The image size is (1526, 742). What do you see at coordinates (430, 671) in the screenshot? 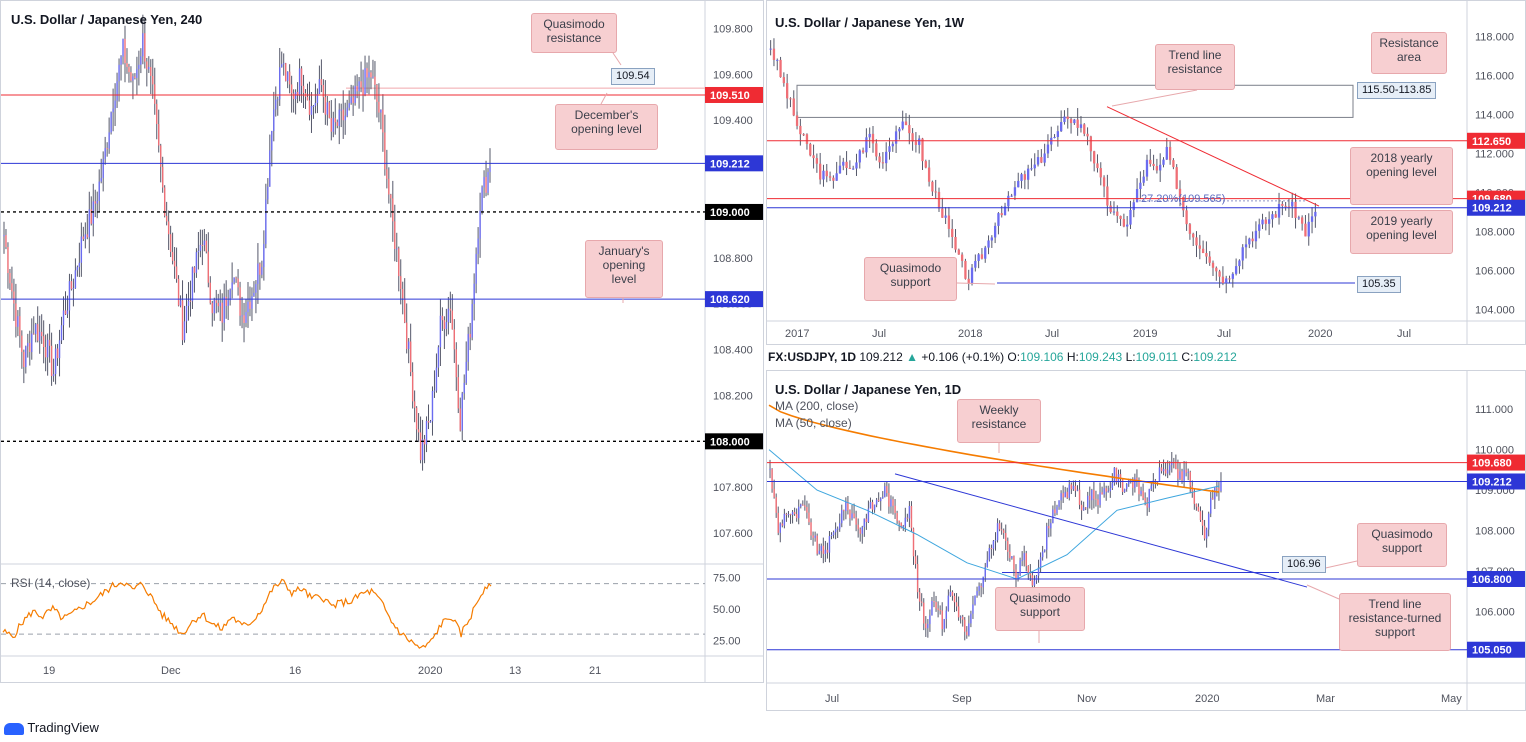
I see `h4-x-tick-label: 2020` at bounding box center [430, 671].